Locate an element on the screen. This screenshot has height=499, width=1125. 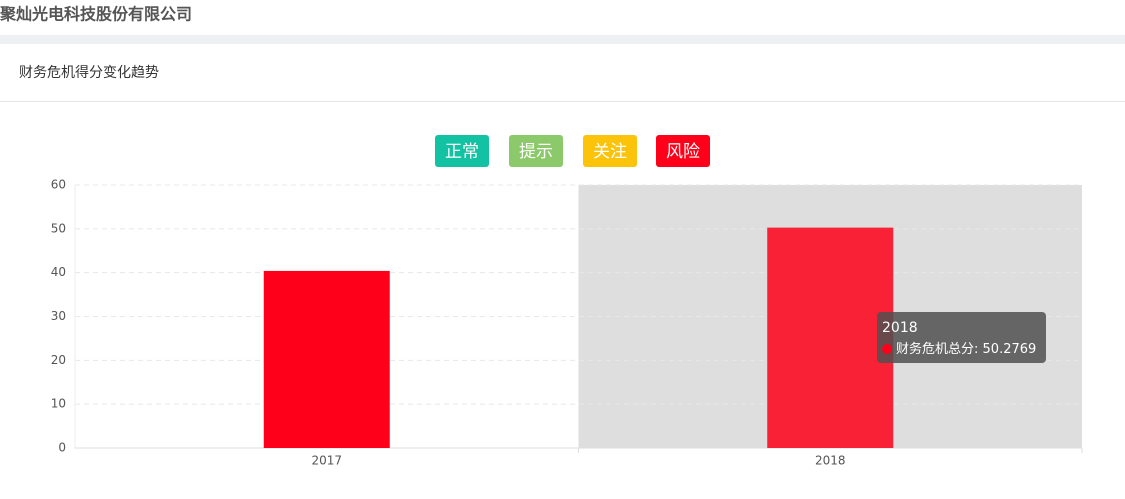
tooltip-marker is located at coordinates (887, 349).